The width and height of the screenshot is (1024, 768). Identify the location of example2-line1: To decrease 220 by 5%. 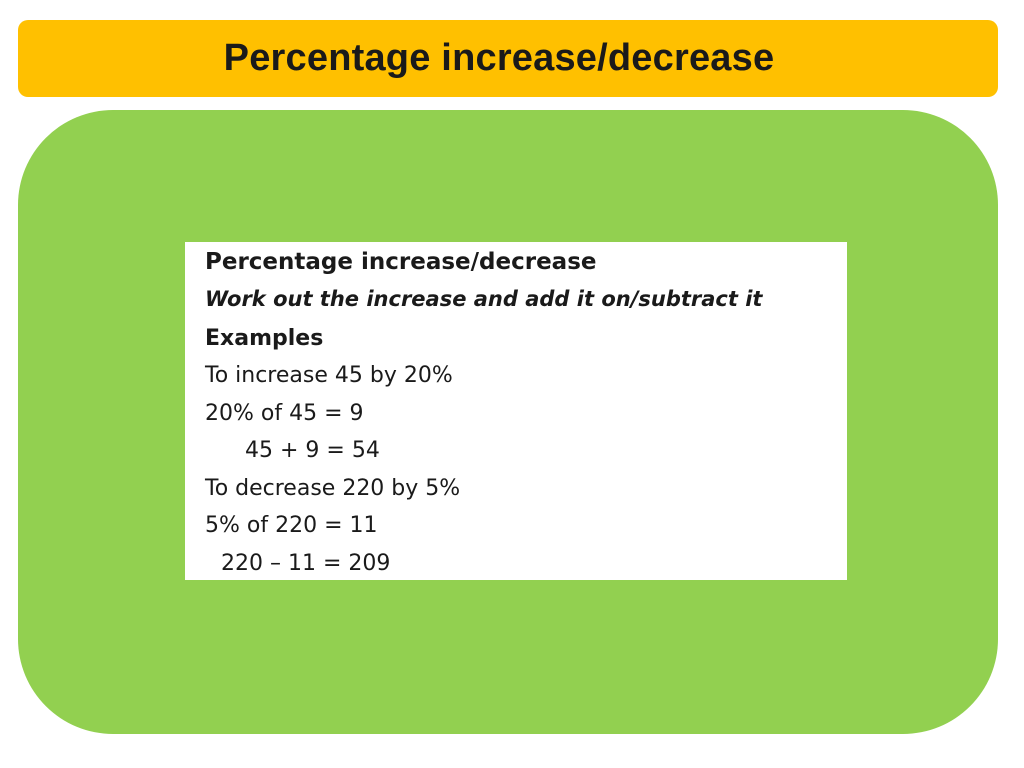
(333, 488).